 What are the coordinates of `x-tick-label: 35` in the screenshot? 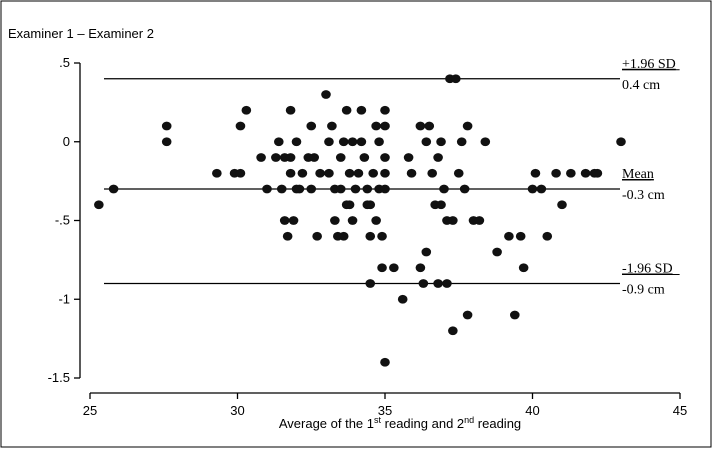 It's located at (385, 410).